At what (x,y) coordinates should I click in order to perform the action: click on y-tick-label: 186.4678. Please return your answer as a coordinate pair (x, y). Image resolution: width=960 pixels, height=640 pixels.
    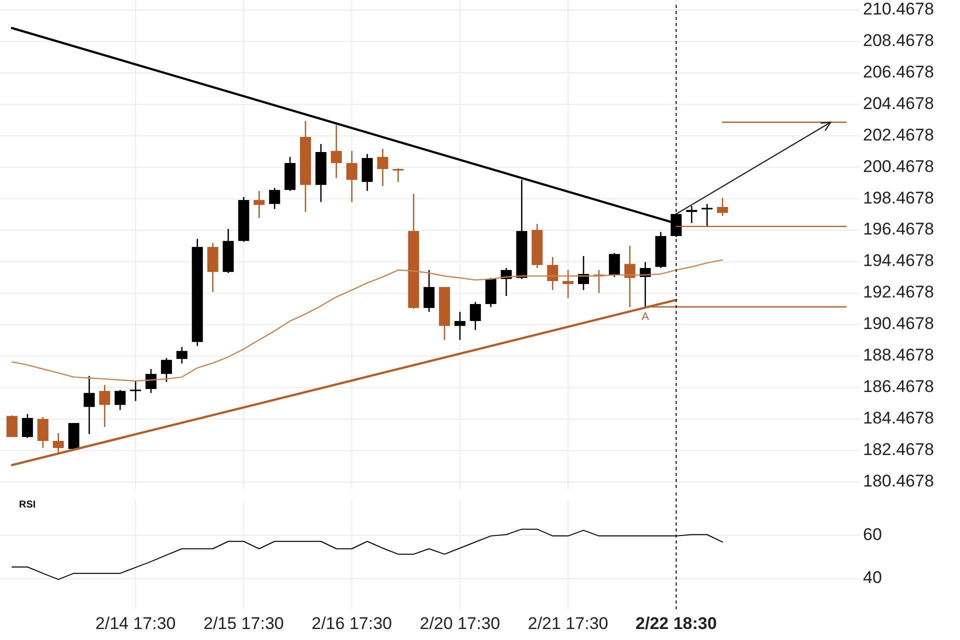
    Looking at the image, I should click on (898, 386).